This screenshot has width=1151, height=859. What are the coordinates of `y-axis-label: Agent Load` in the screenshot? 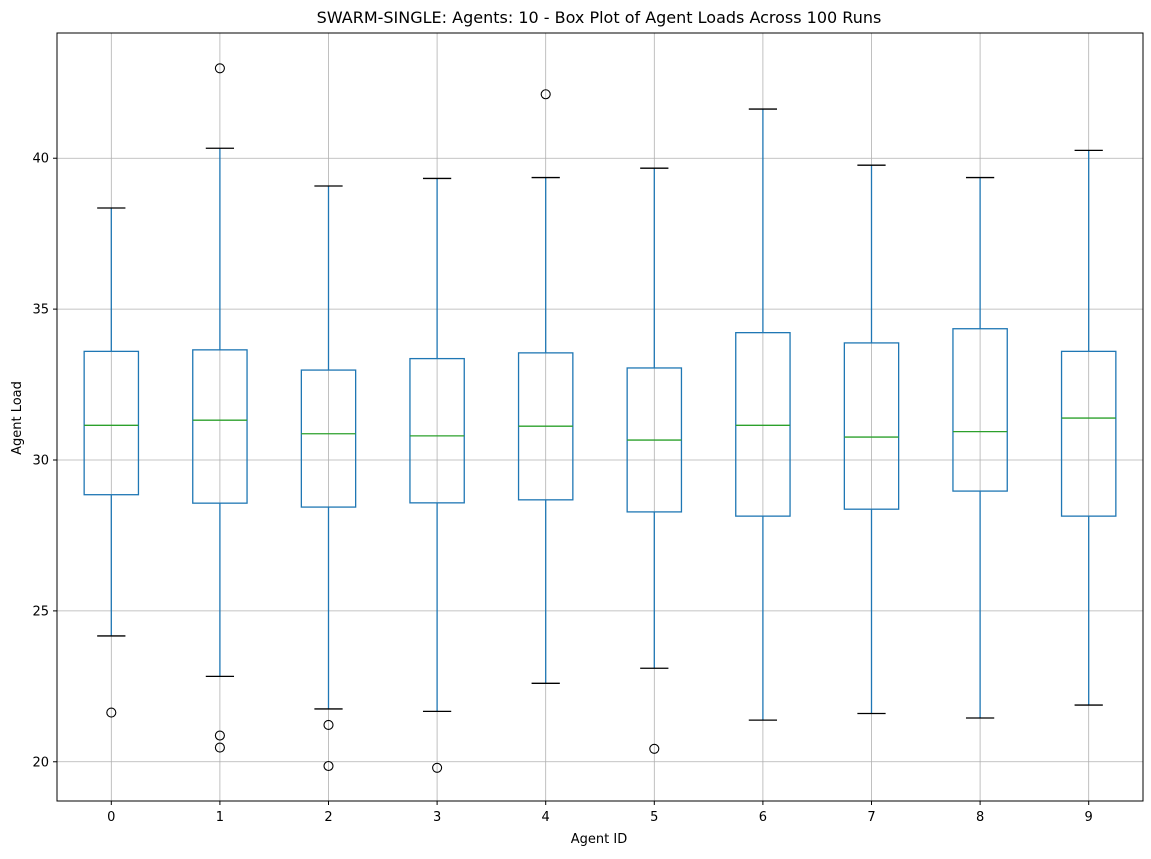 It's located at (17, 418).